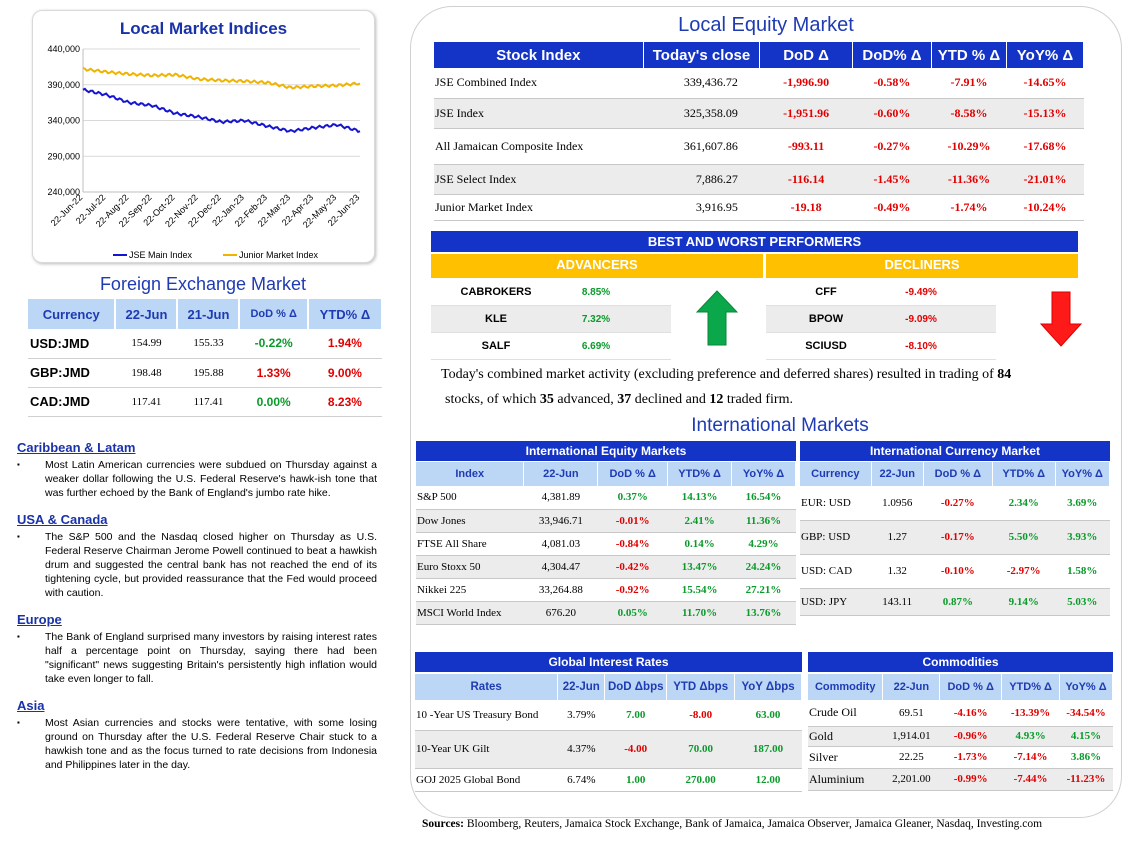  I want to click on commodity-cell: -7.14%, so click(1030, 757).